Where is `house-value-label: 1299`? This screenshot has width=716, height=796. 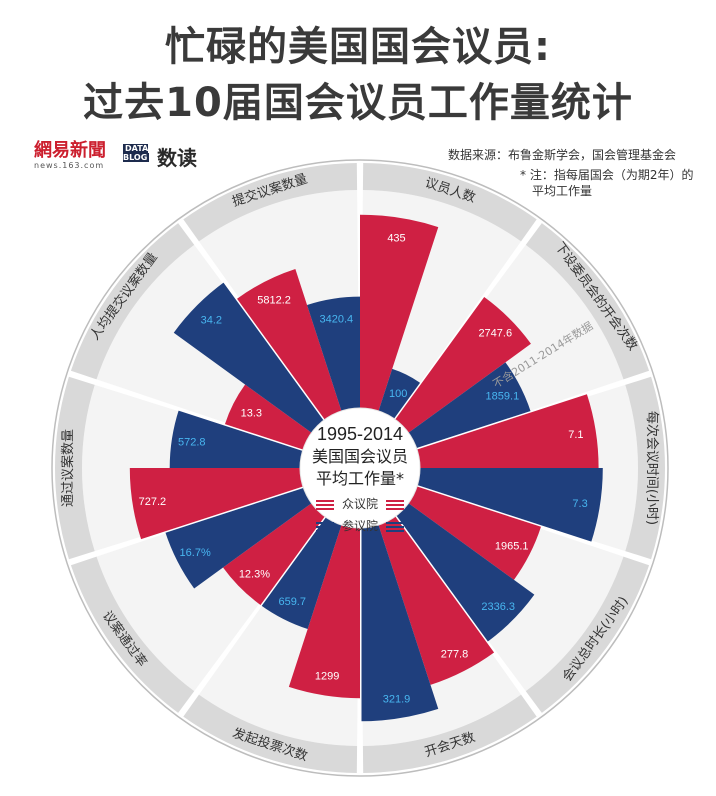 house-value-label: 1299 is located at coordinates (327, 677).